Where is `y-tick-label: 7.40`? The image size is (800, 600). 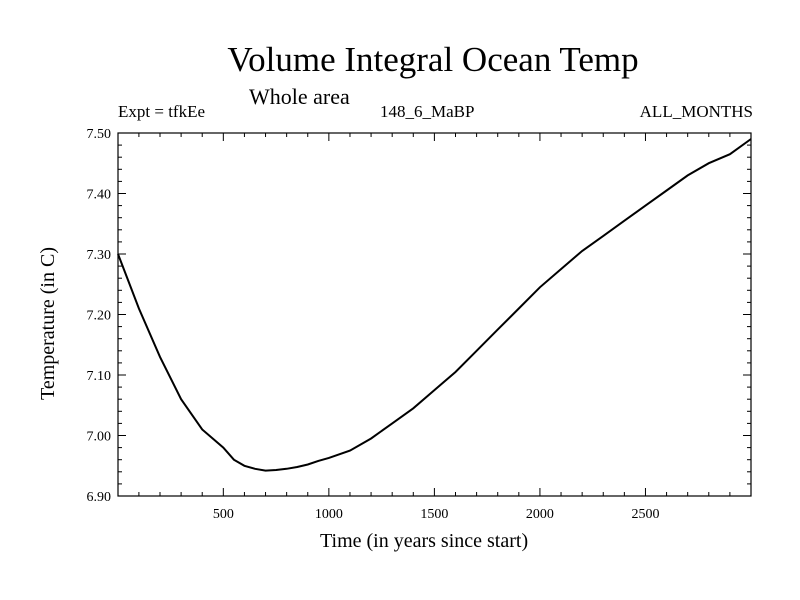
y-tick-label: 7.40 is located at coordinates (99, 195).